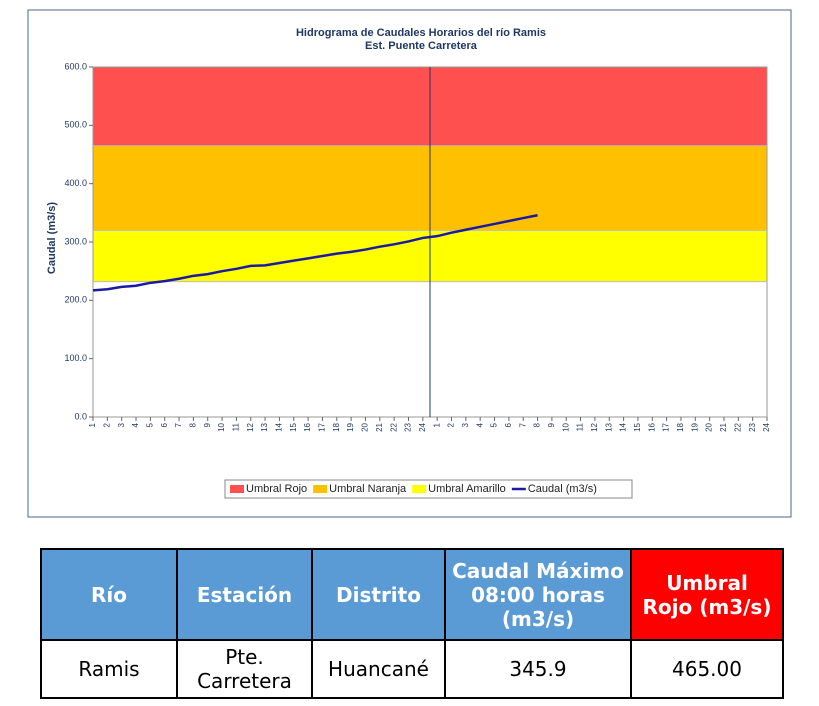  What do you see at coordinates (368, 489) in the screenshot?
I see `legend-label: Umbral Naranja` at bounding box center [368, 489].